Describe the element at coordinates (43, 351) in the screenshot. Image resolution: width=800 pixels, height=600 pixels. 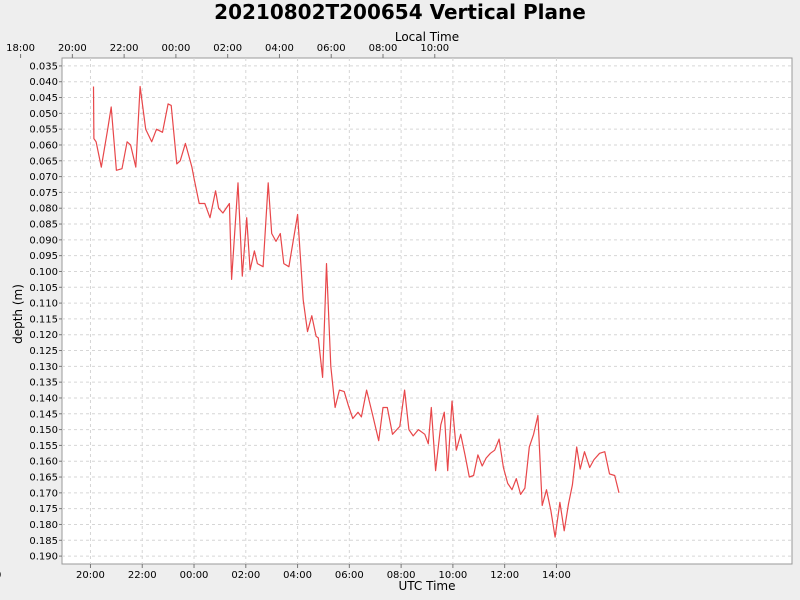
I see `y-tick-label: 0.125` at that location.